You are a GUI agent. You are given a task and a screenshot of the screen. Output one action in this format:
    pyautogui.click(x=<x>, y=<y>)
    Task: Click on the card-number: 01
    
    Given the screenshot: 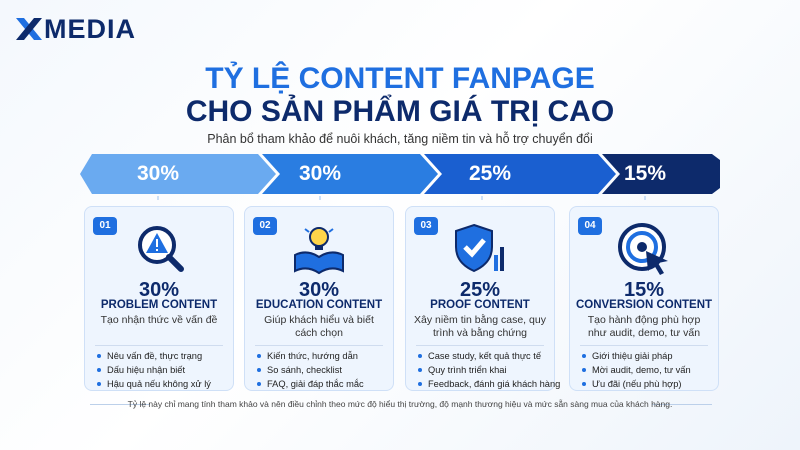 What is the action you would take?
    pyautogui.click(x=105, y=226)
    